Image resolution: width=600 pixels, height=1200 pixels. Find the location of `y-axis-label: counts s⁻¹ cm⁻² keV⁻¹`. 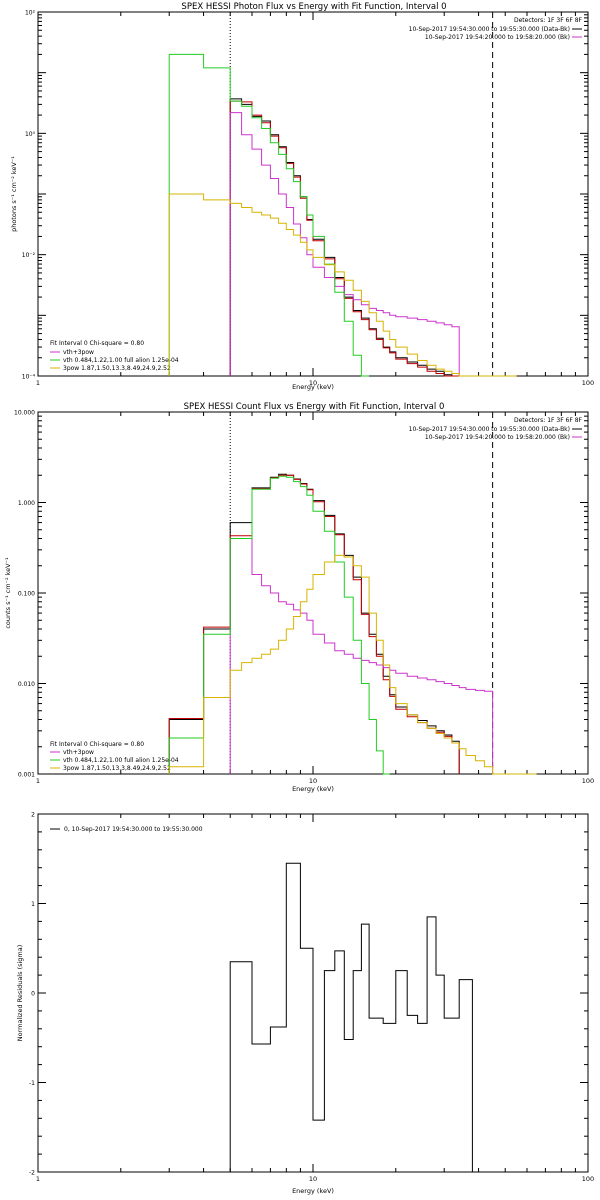

y-axis-label: counts s⁻¹ cm⁻² keV⁻¹ is located at coordinates (8, 593).